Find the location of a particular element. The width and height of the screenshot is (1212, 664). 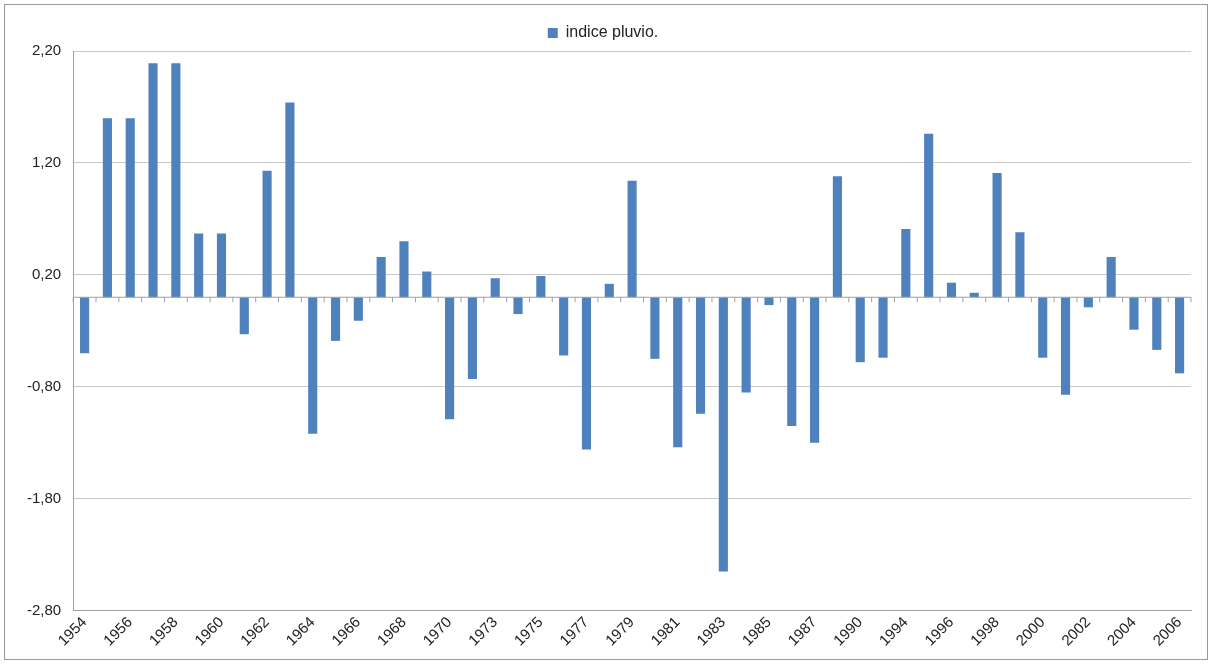

y-tick-label: 2,20 is located at coordinates (46, 50).